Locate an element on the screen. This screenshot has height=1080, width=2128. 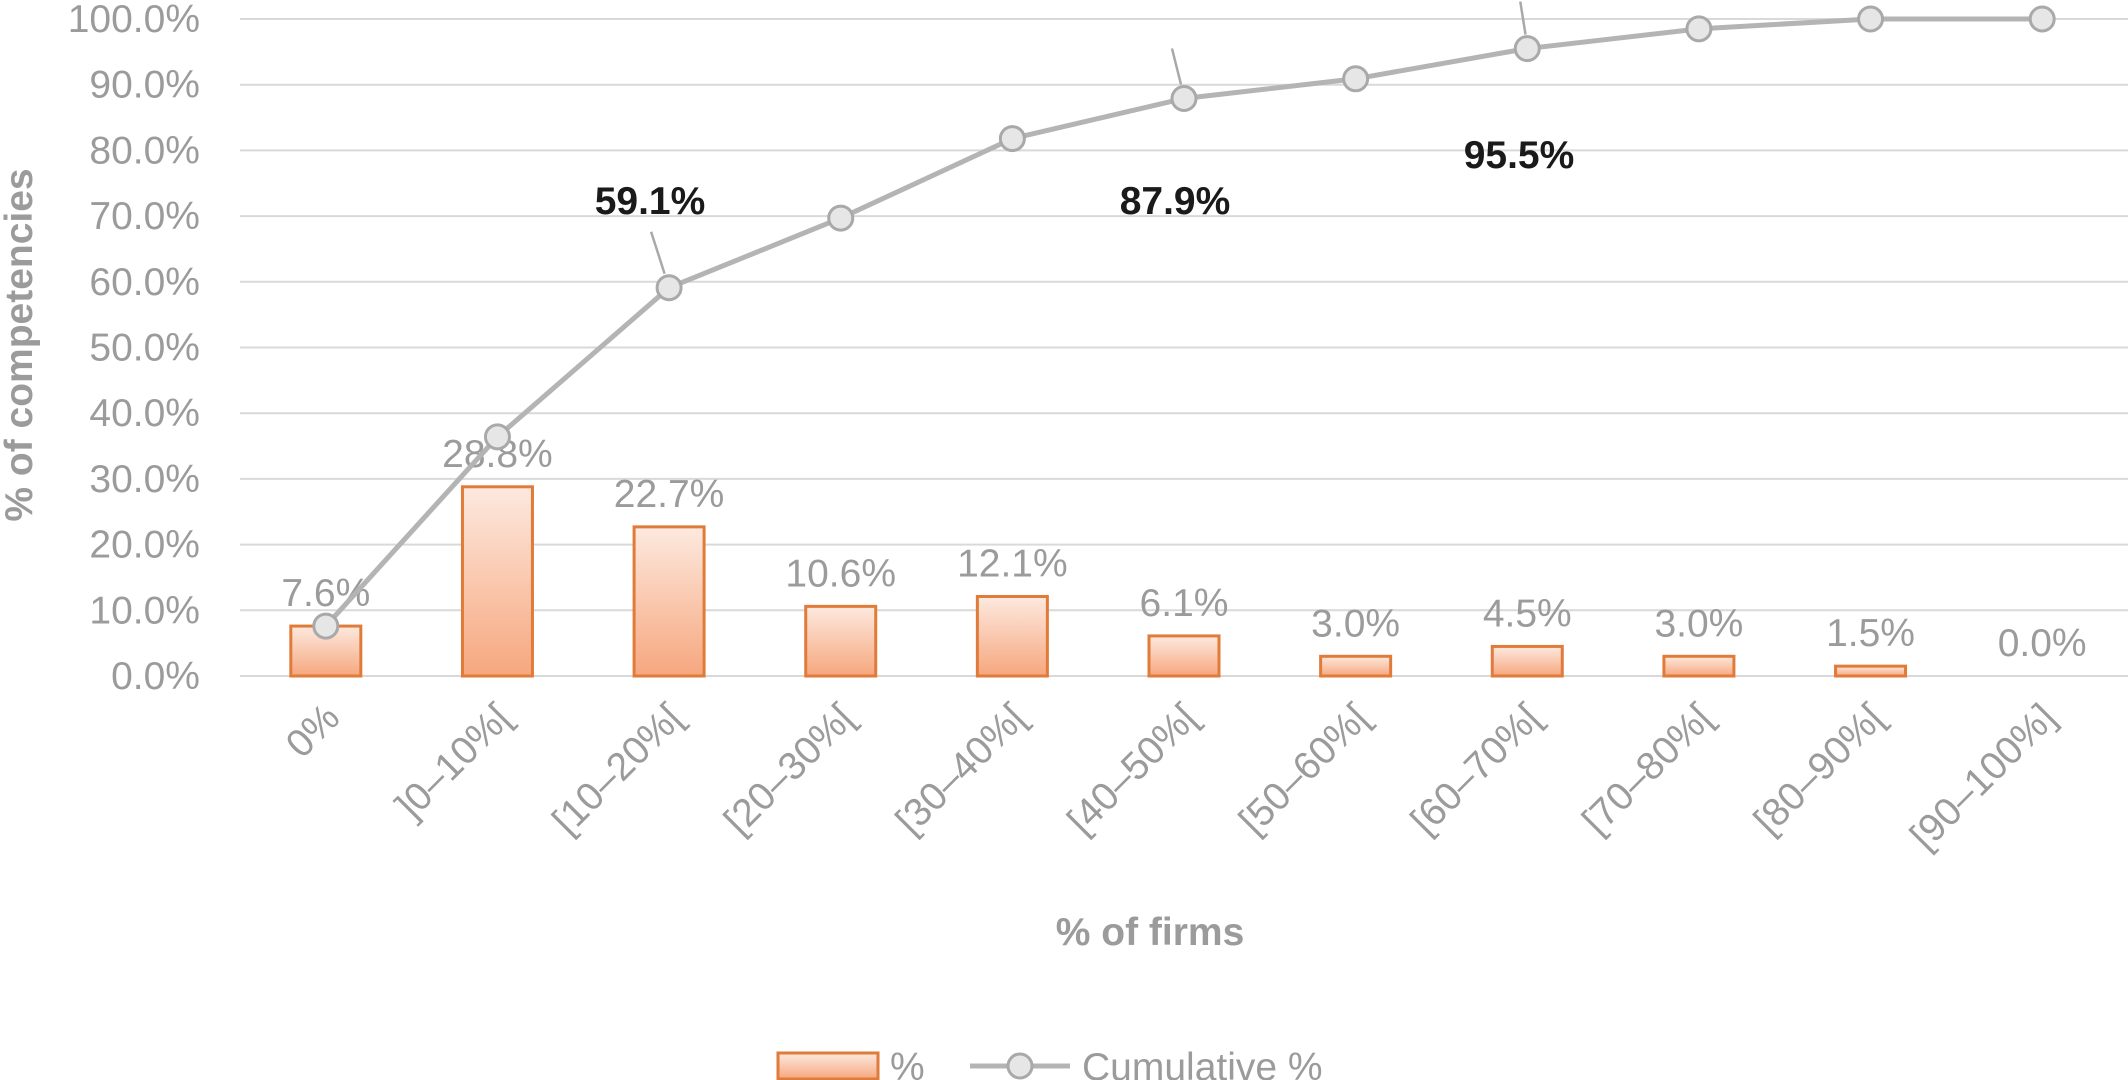
legend-label-bar: % is located at coordinates (907, 1063).